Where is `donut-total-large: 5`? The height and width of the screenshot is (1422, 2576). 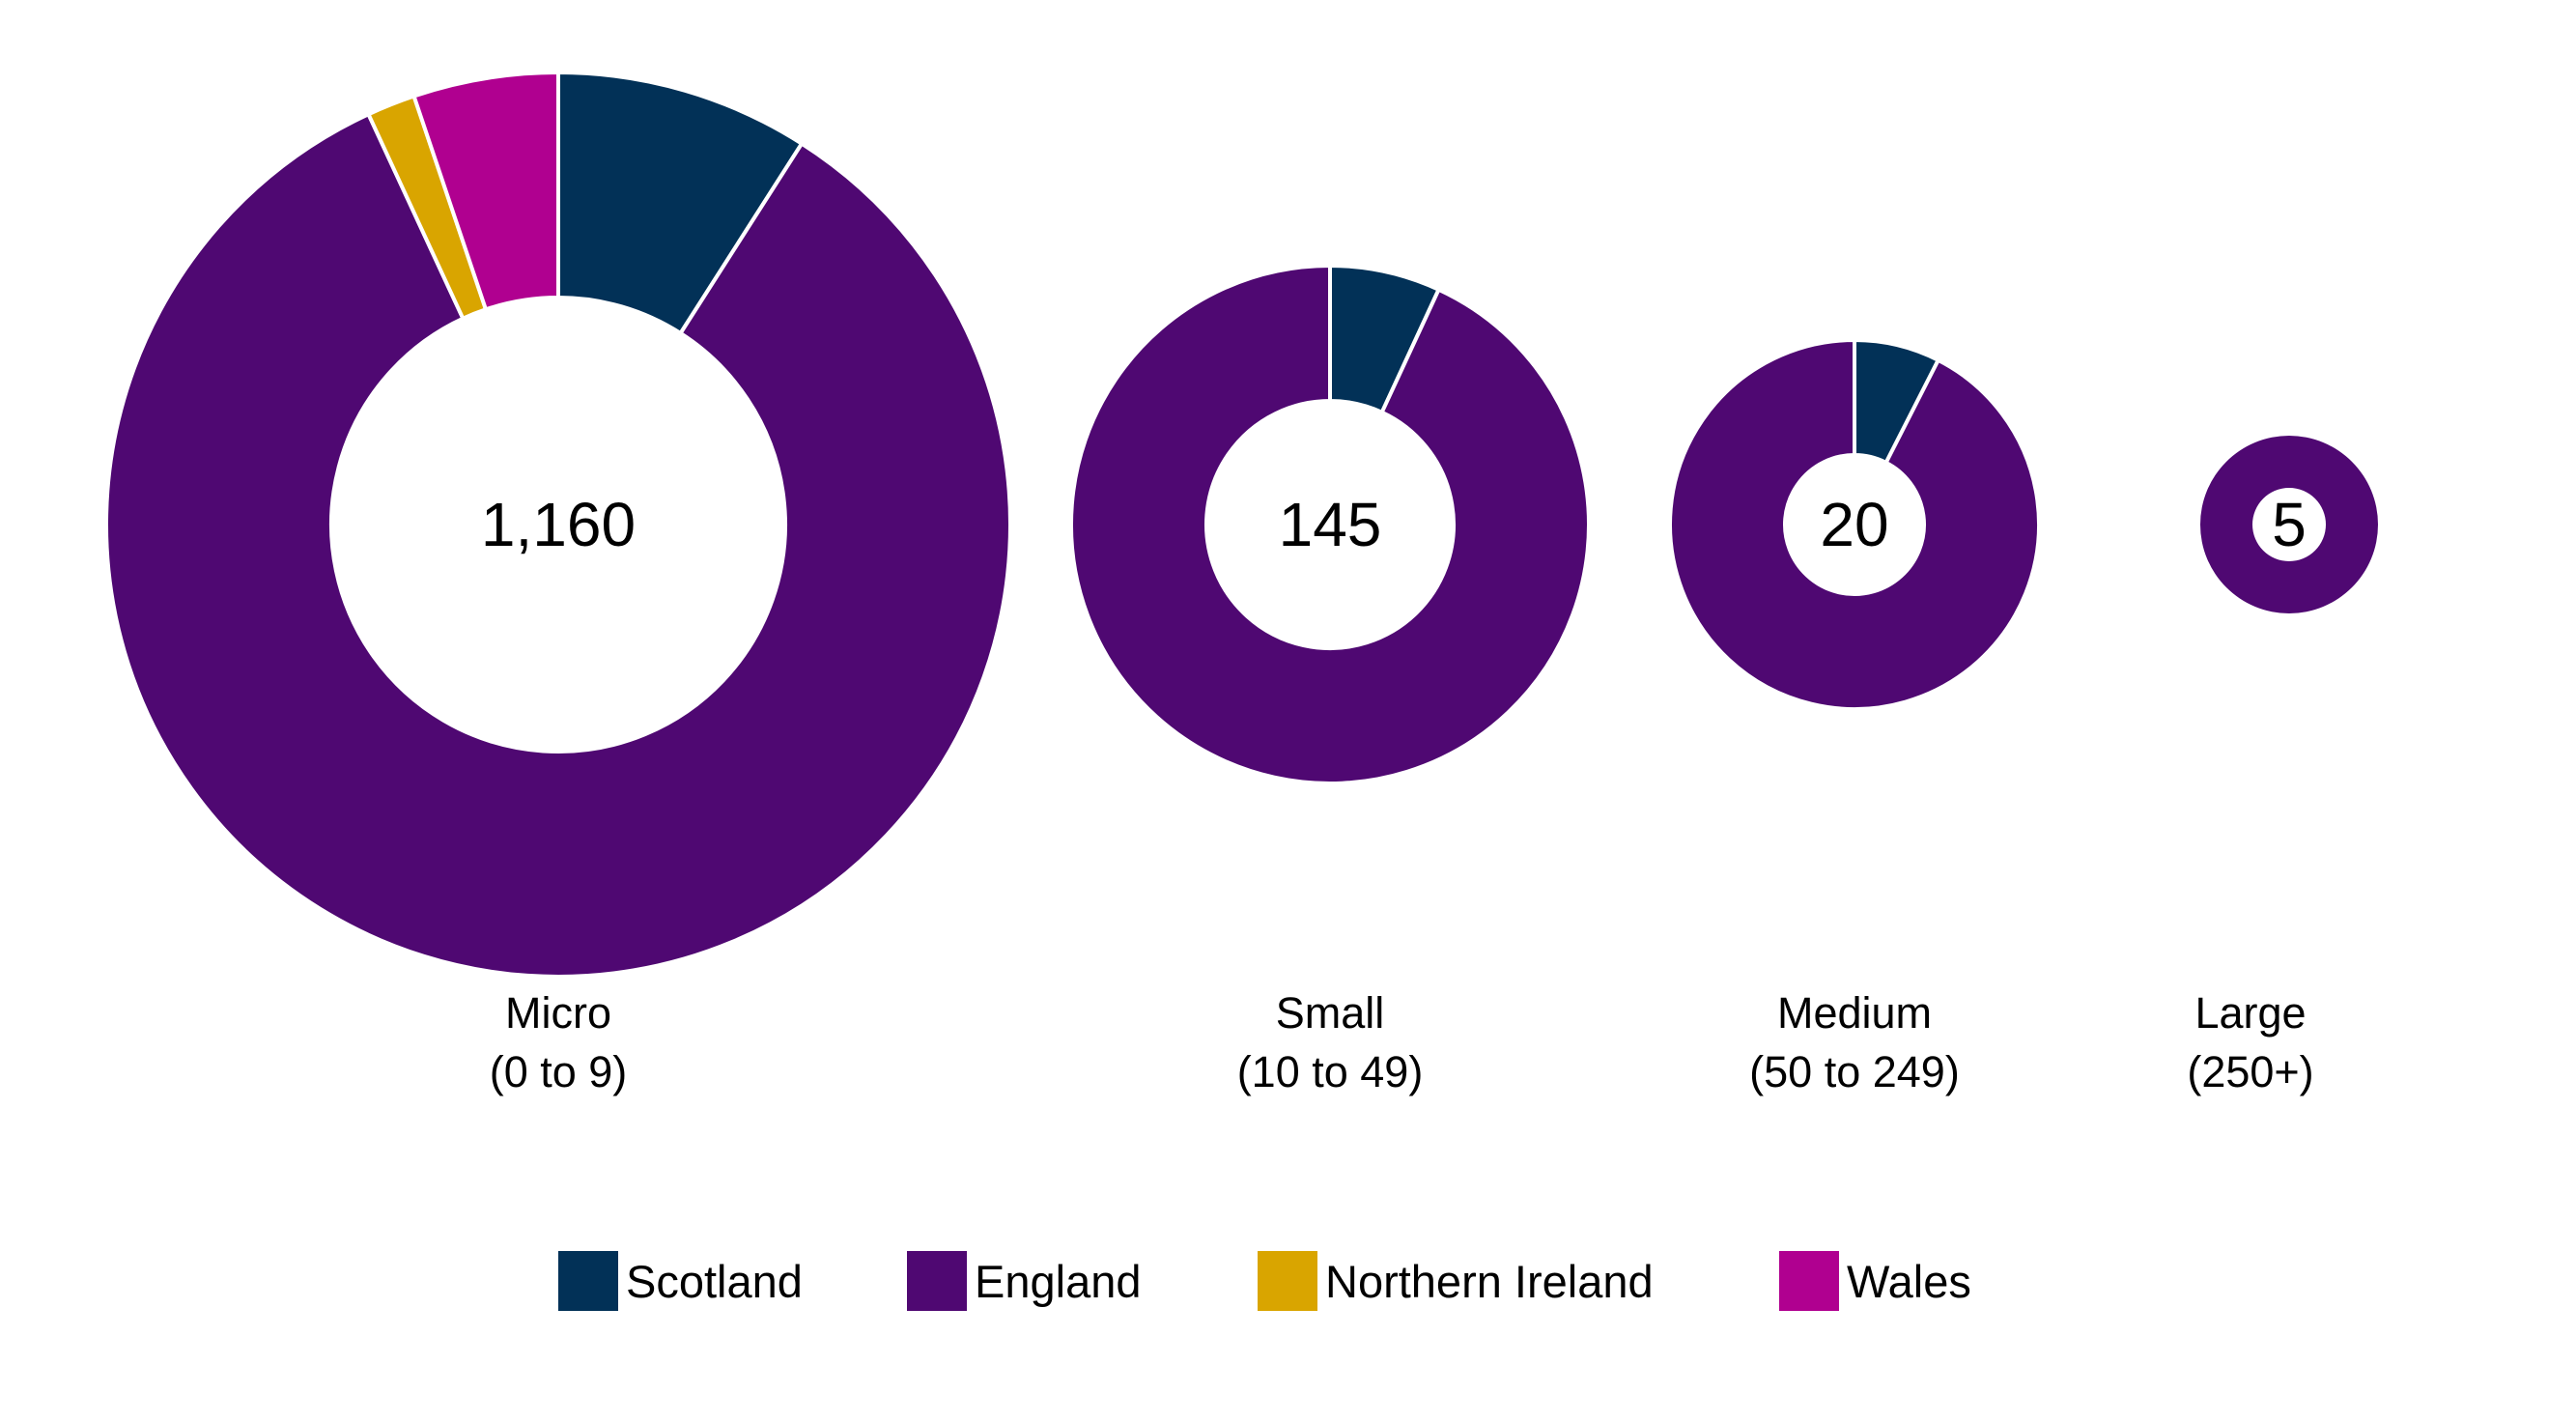 donut-total-large: 5 is located at coordinates (2289, 525).